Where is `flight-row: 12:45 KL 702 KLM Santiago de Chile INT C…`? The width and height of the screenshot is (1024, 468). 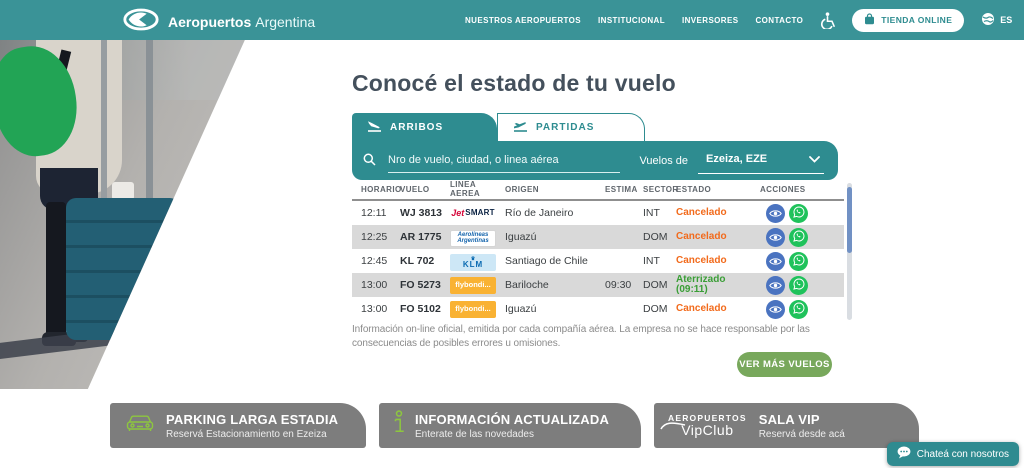 flight-row: 12:45 KL 702 KLM Santiago de Chile INT C… is located at coordinates (598, 261).